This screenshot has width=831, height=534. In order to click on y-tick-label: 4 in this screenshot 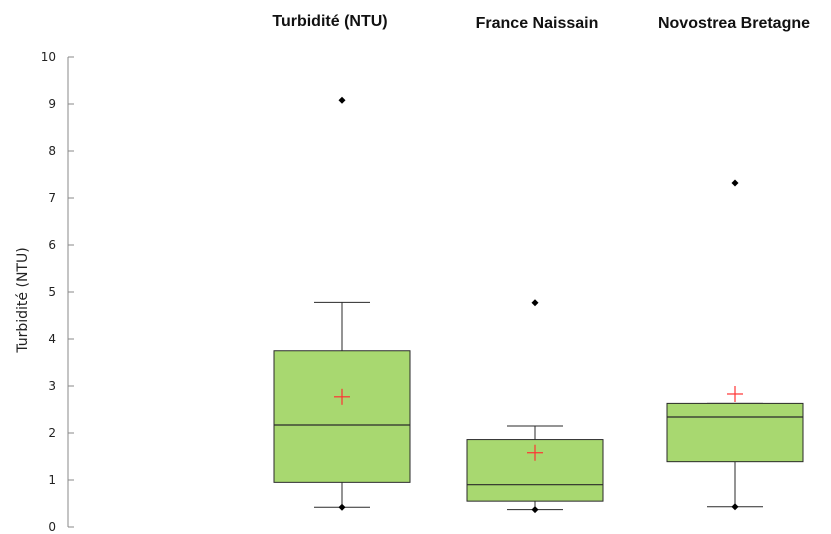, I will do `click(52, 339)`.